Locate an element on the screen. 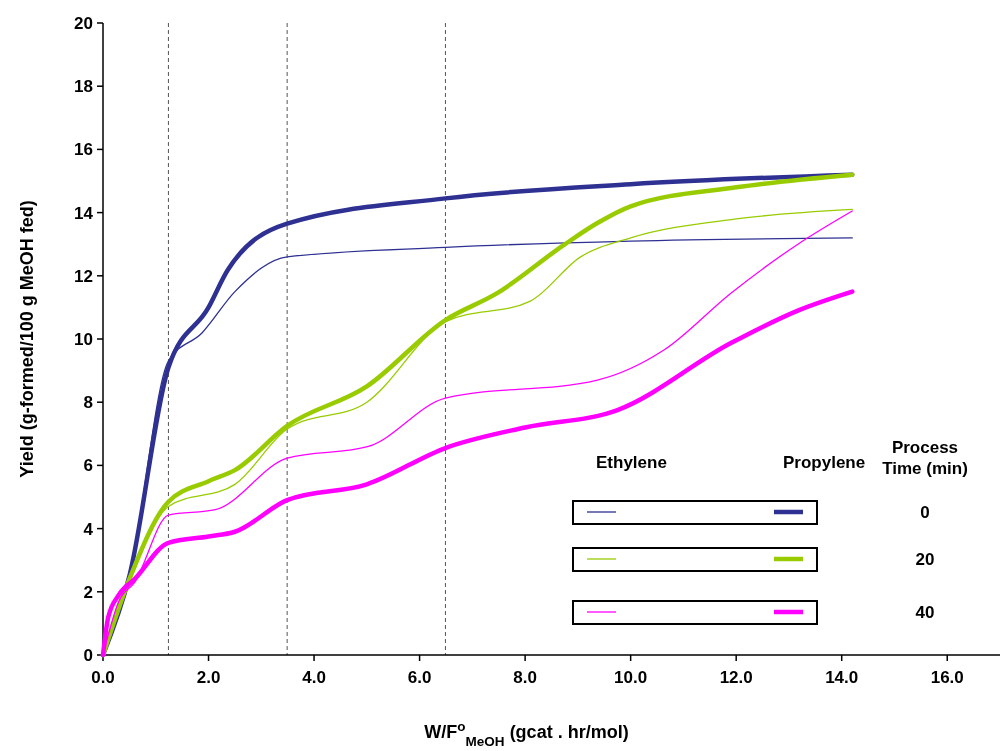 The width and height of the screenshot is (1001, 751). x-tick-label: 6.0 is located at coordinates (419, 677).